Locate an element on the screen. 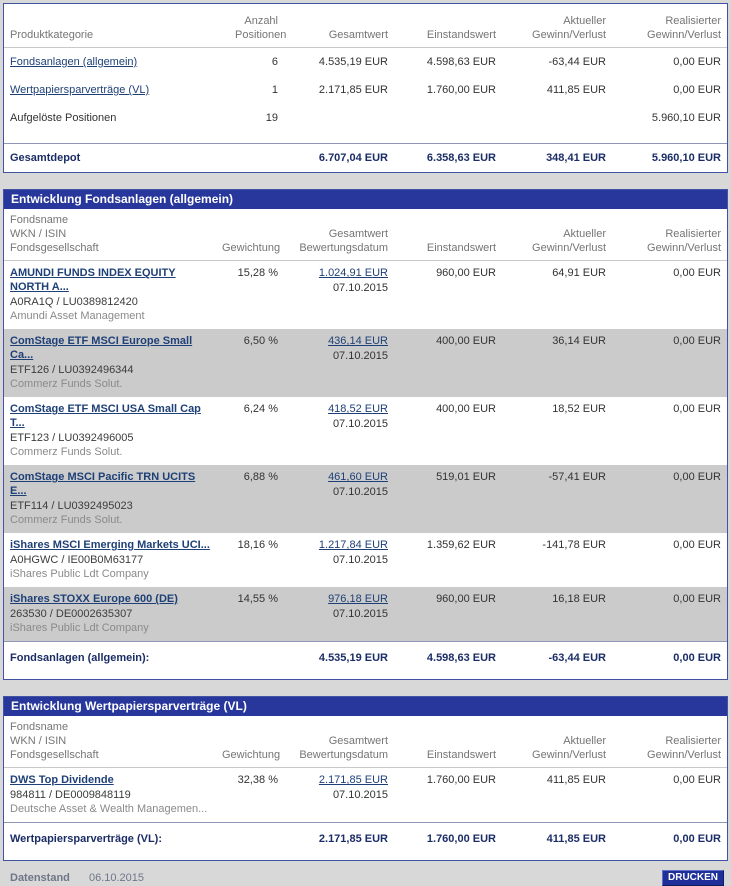 Image resolution: width=731 pixels, height=886 pixels. current-pl-value: 411,85 EUR is located at coordinates (576, 90).